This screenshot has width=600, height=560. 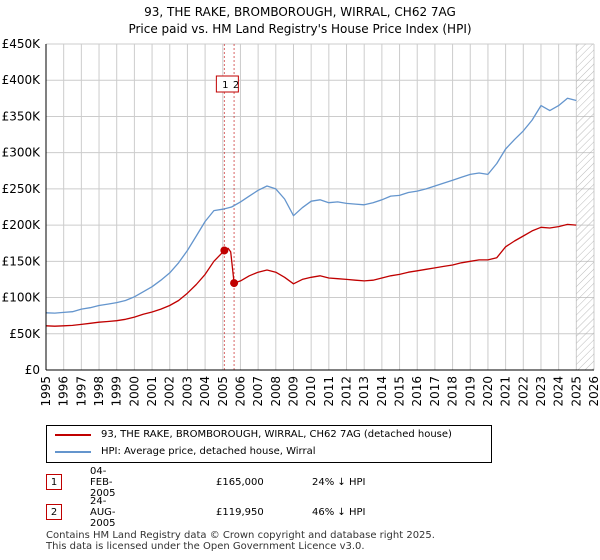 What do you see at coordinates (22, 261) in the screenshot?
I see `y-tick-label: £150K` at bounding box center [22, 261].